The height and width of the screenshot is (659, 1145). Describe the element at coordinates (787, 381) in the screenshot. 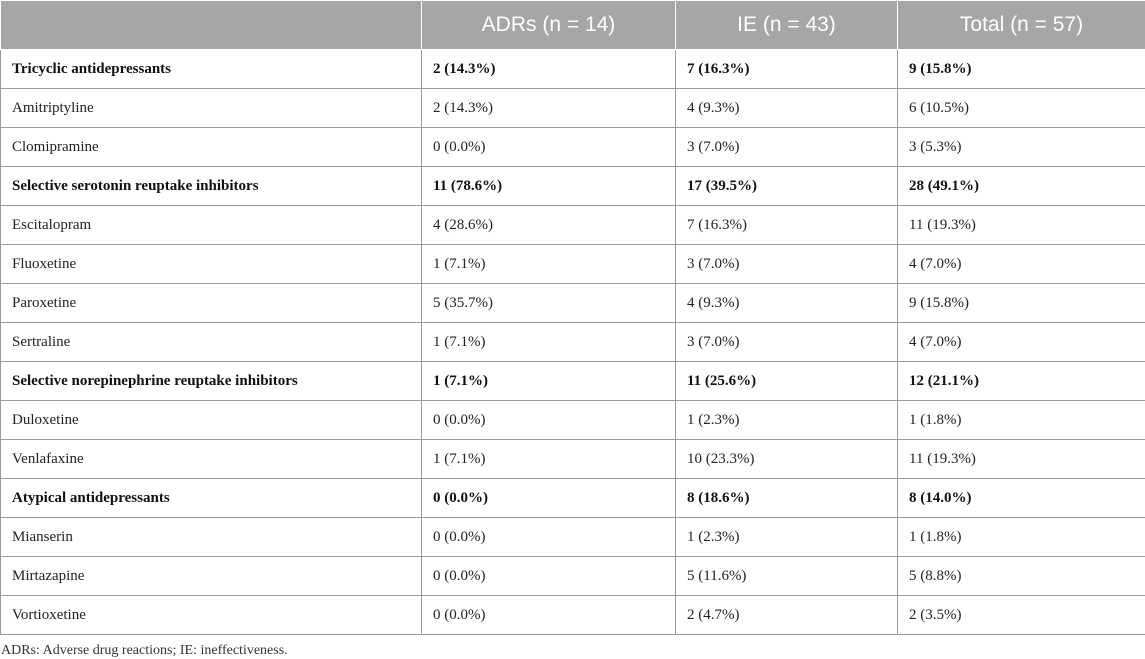

I see `ie-cell: 11 (25.6%)` at that location.